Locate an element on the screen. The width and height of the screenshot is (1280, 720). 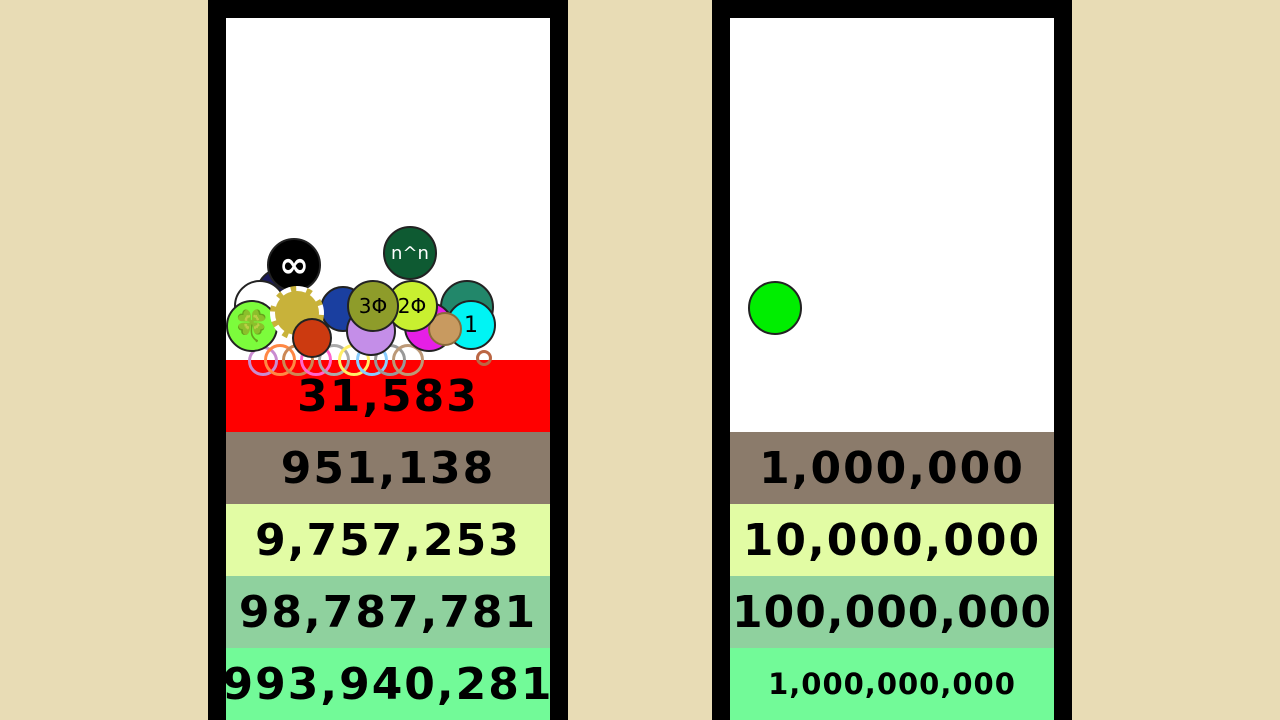
right-band-2-value: 10,000,000 is located at coordinates (892, 540).